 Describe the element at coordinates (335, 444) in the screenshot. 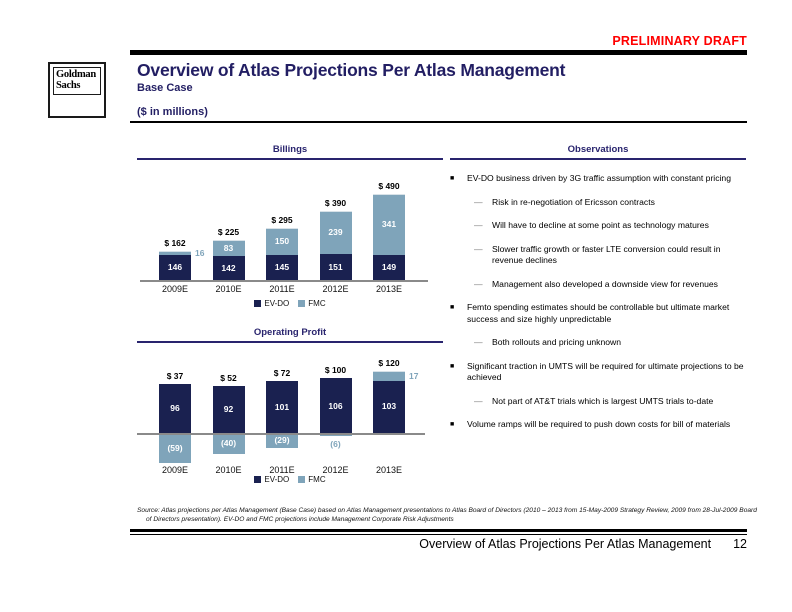

I see `bar-value-label: (6)` at that location.